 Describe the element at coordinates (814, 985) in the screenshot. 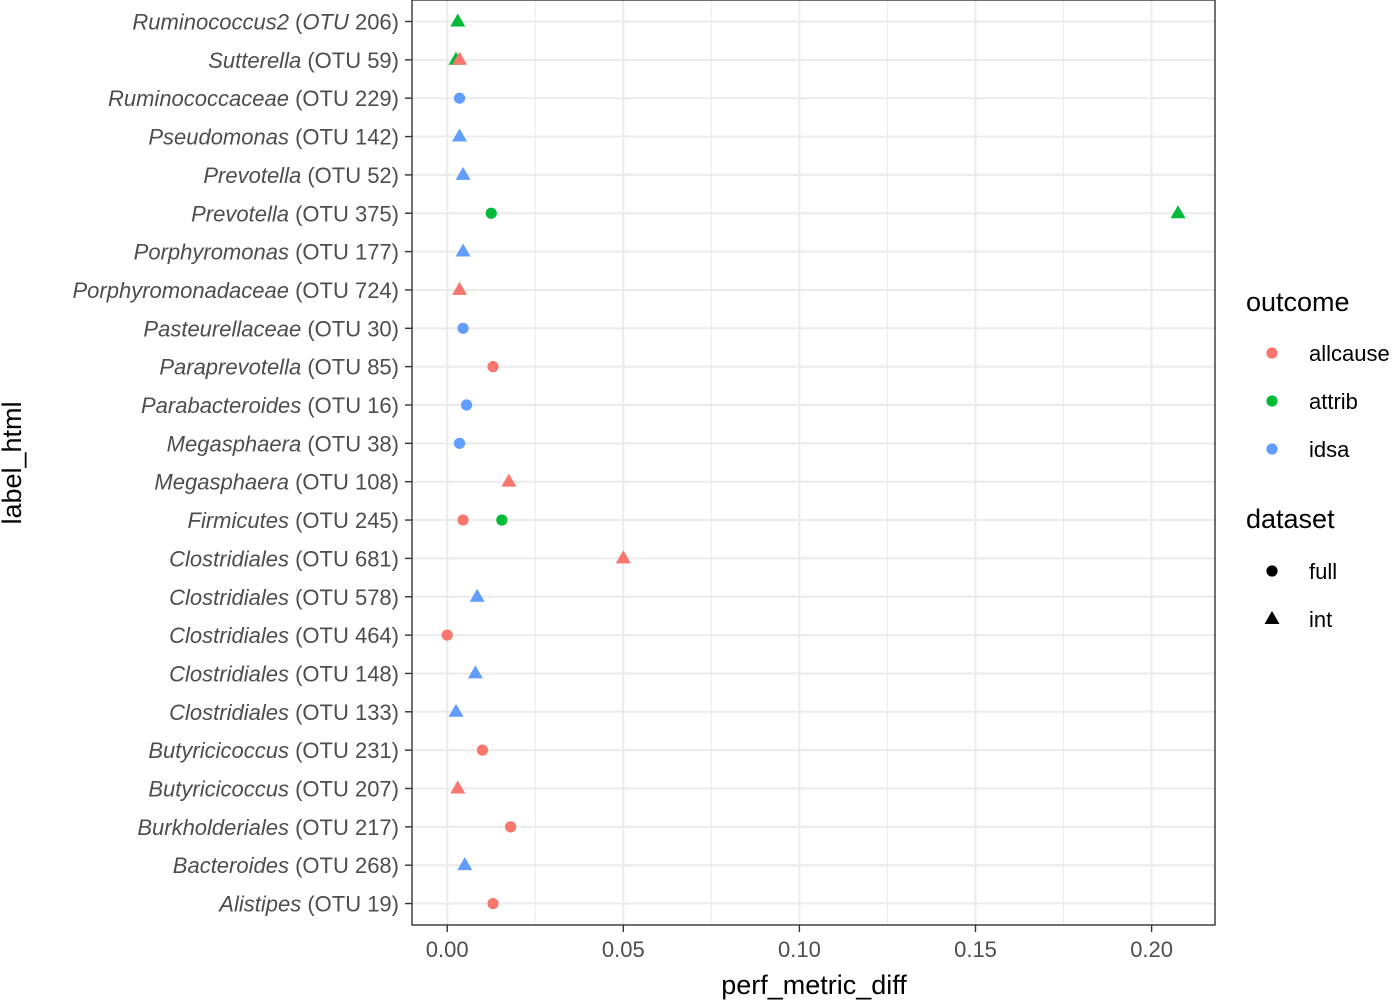

I see `x-axis-title: perf_metric_diff` at that location.